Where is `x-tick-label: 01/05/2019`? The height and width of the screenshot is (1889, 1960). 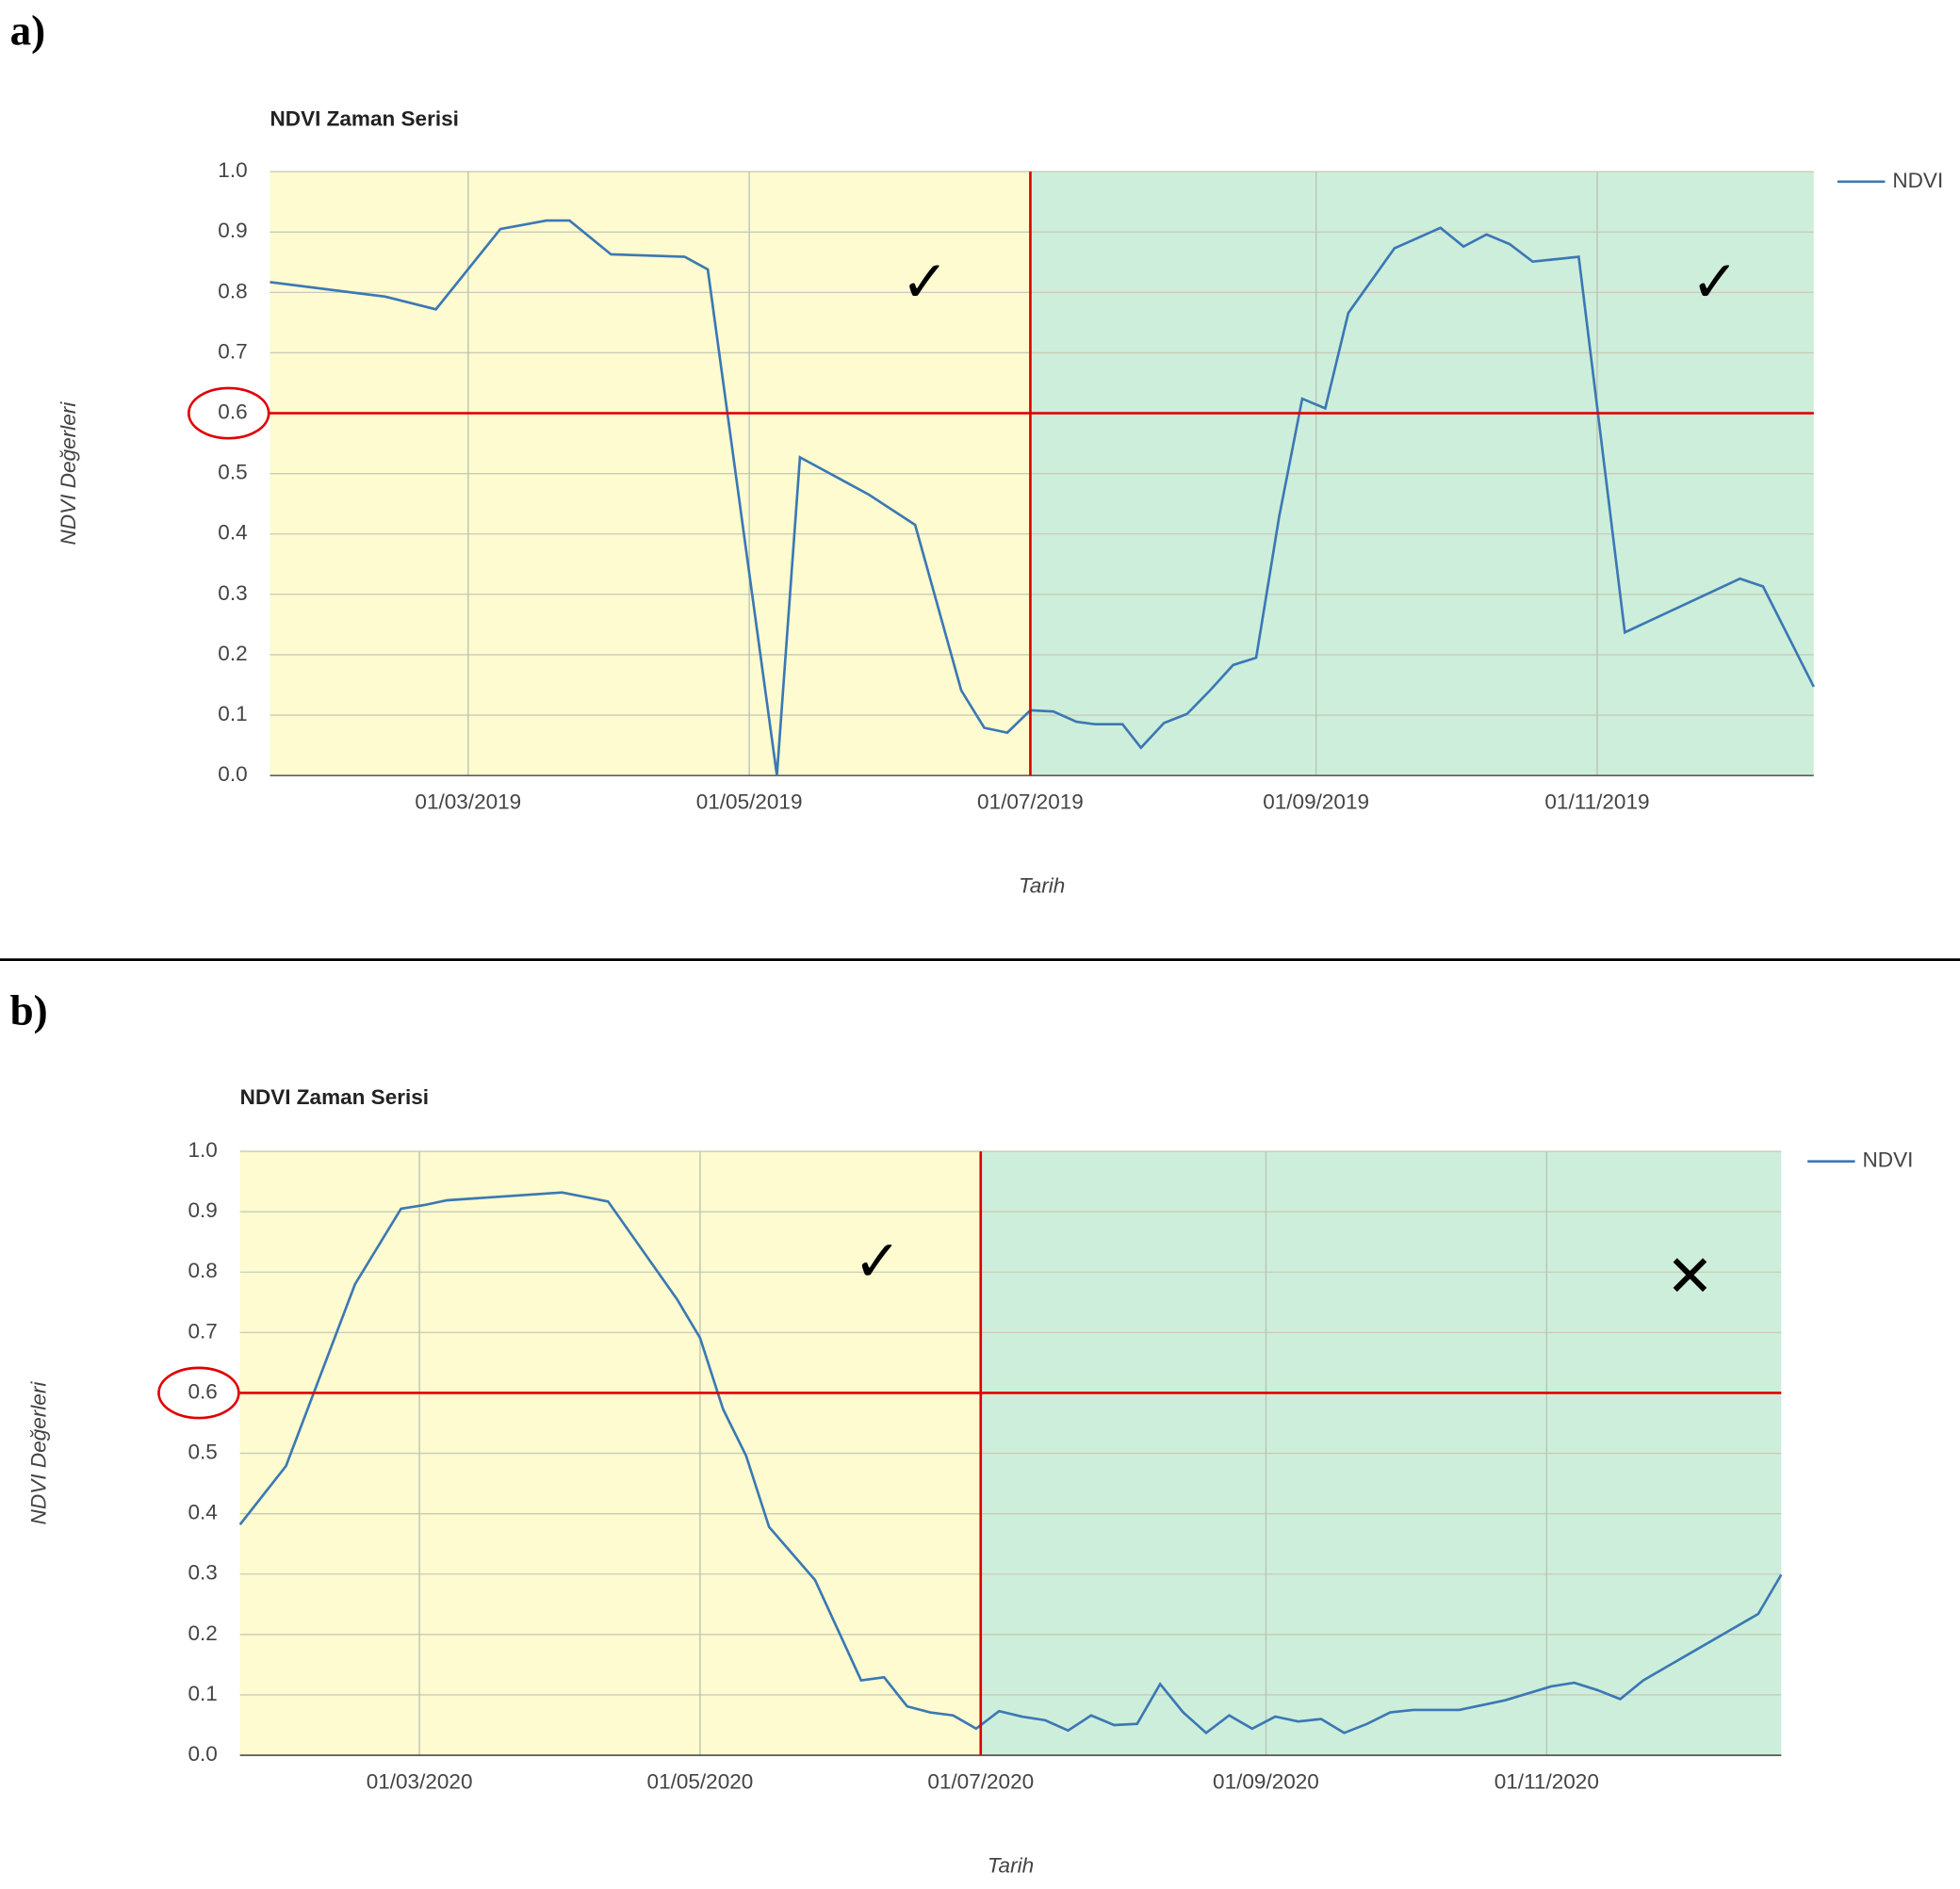
x-tick-label: 01/05/2019 is located at coordinates (749, 801).